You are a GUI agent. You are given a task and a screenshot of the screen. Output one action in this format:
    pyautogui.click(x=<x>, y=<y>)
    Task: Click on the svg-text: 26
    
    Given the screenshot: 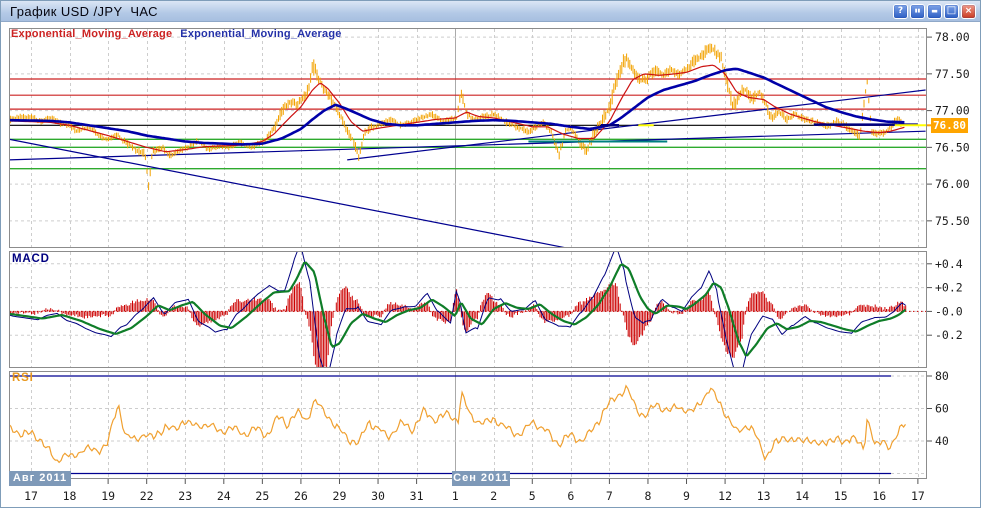 What is the action you would take?
    pyautogui.click(x=301, y=496)
    